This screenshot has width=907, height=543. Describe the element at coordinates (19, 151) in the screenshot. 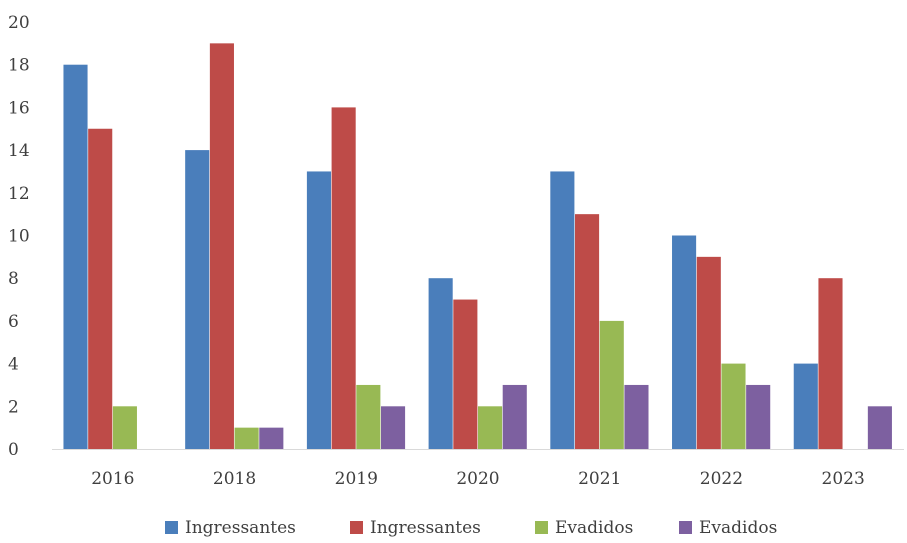

I see `y-tick-label: 14` at that location.